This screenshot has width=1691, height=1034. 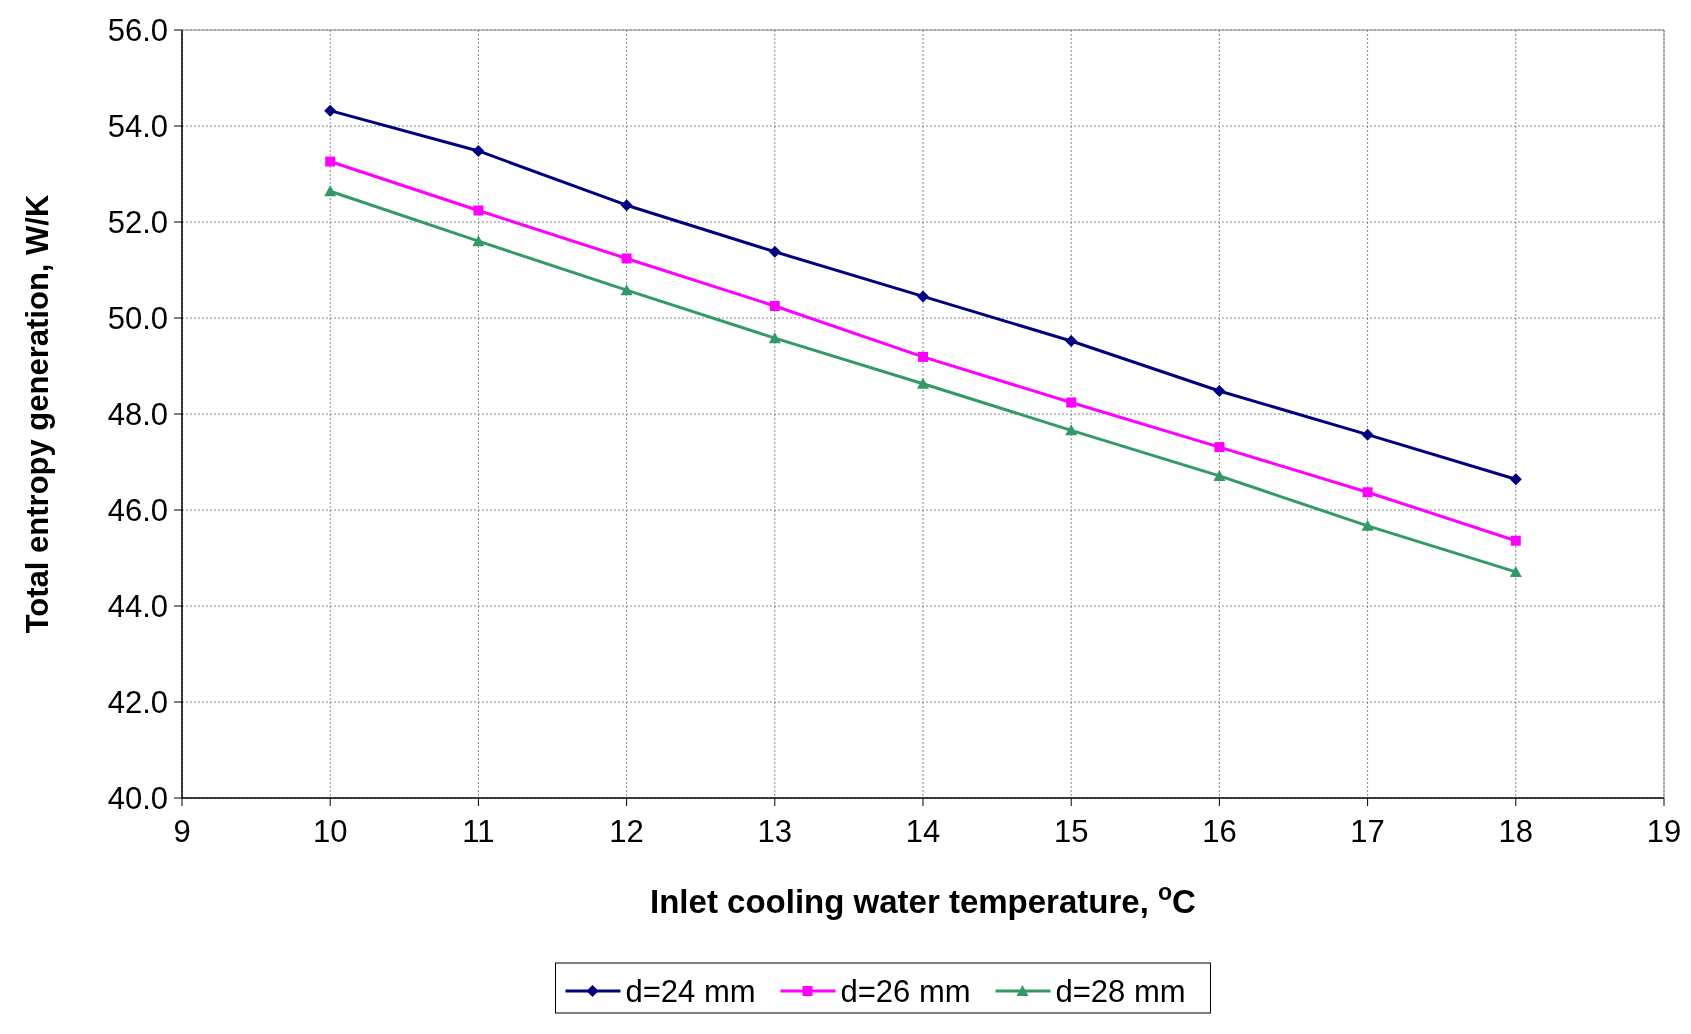 I want to click on y-tick-label: 52.0, so click(x=137, y=222).